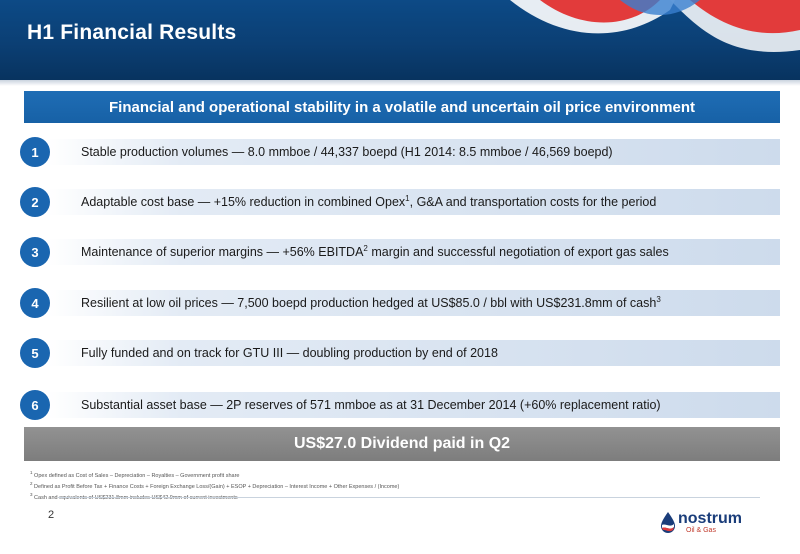 The height and width of the screenshot is (554, 800). Describe the element at coordinates (407, 198) in the screenshot. I see `footnote-ref: 1` at that location.